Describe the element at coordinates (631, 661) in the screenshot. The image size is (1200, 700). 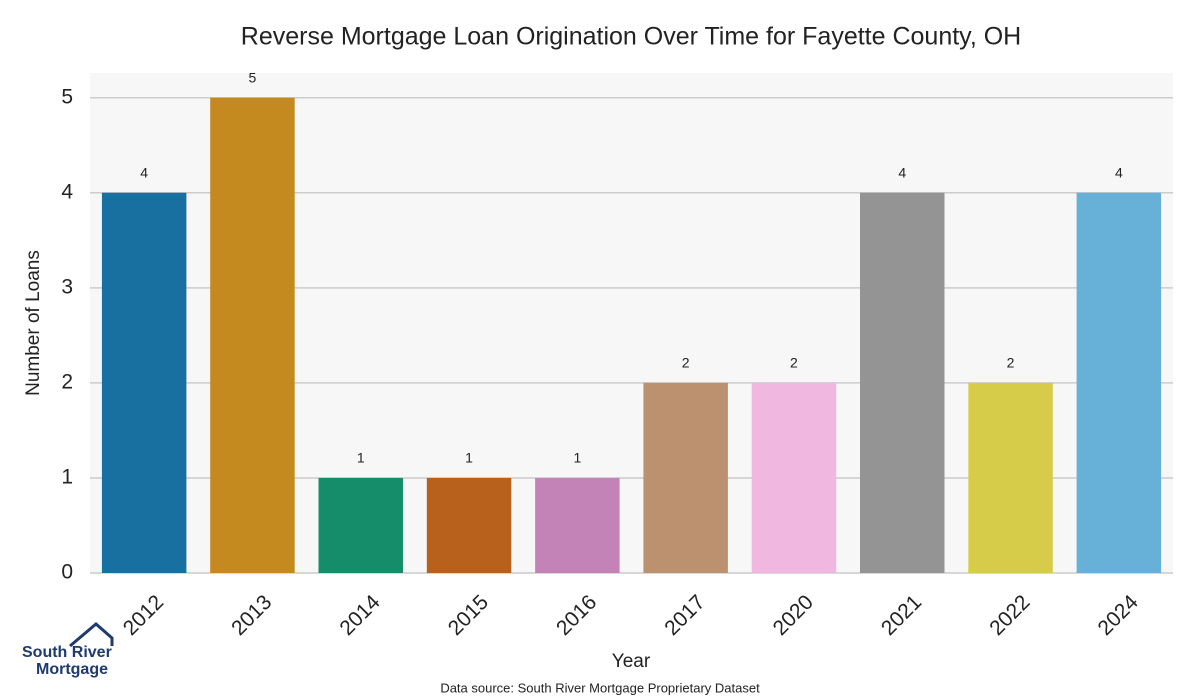
I see `x-axis-label: Year` at that location.